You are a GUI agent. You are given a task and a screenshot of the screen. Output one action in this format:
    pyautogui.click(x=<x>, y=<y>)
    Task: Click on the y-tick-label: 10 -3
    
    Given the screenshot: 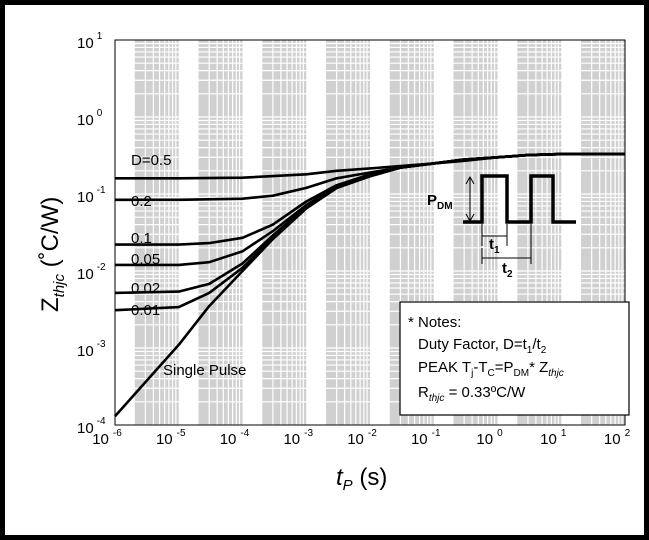 What is the action you would take?
    pyautogui.click(x=91, y=349)
    